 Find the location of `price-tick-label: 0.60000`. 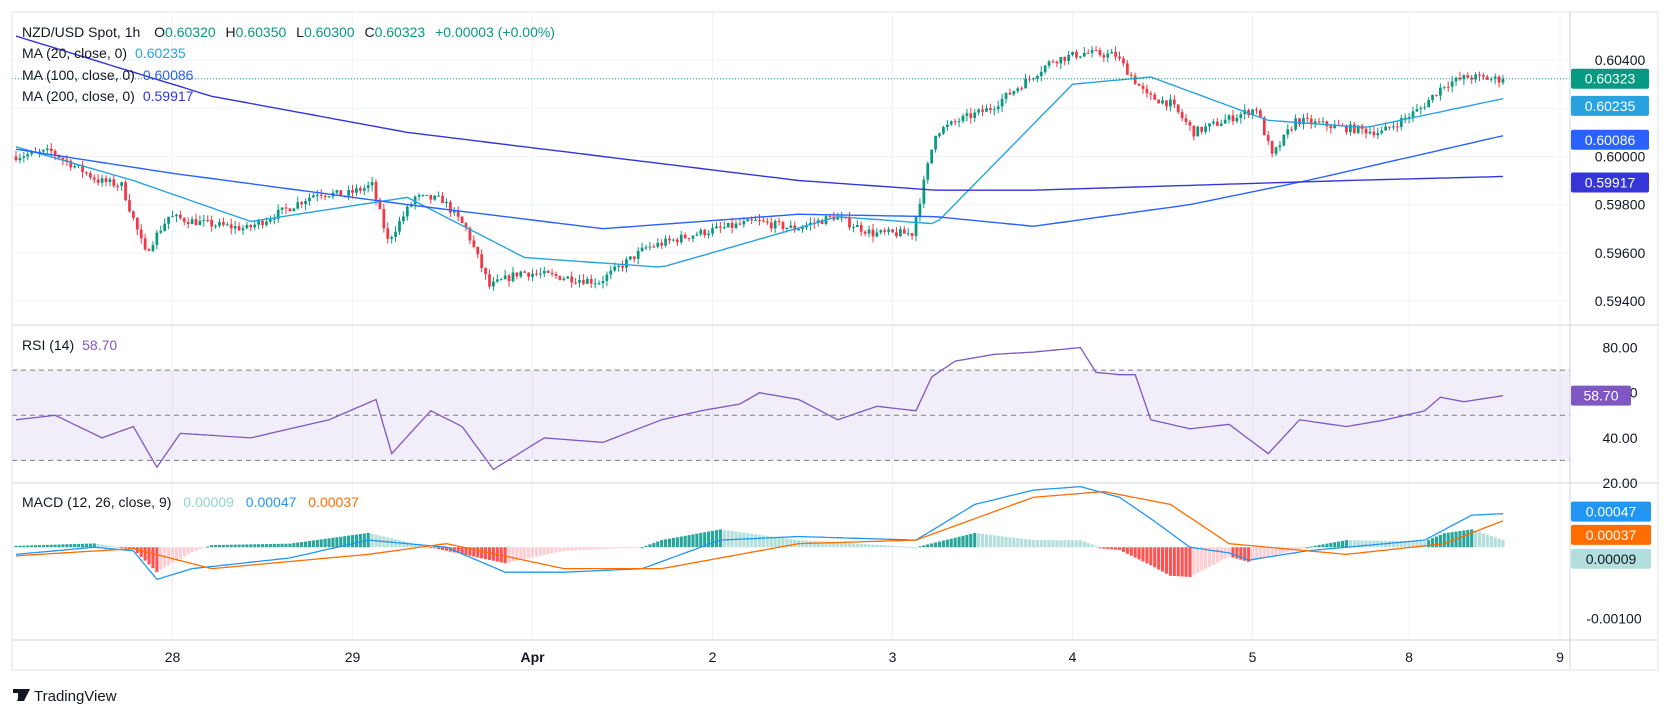

price-tick-label: 0.60000 is located at coordinates (1620, 156).